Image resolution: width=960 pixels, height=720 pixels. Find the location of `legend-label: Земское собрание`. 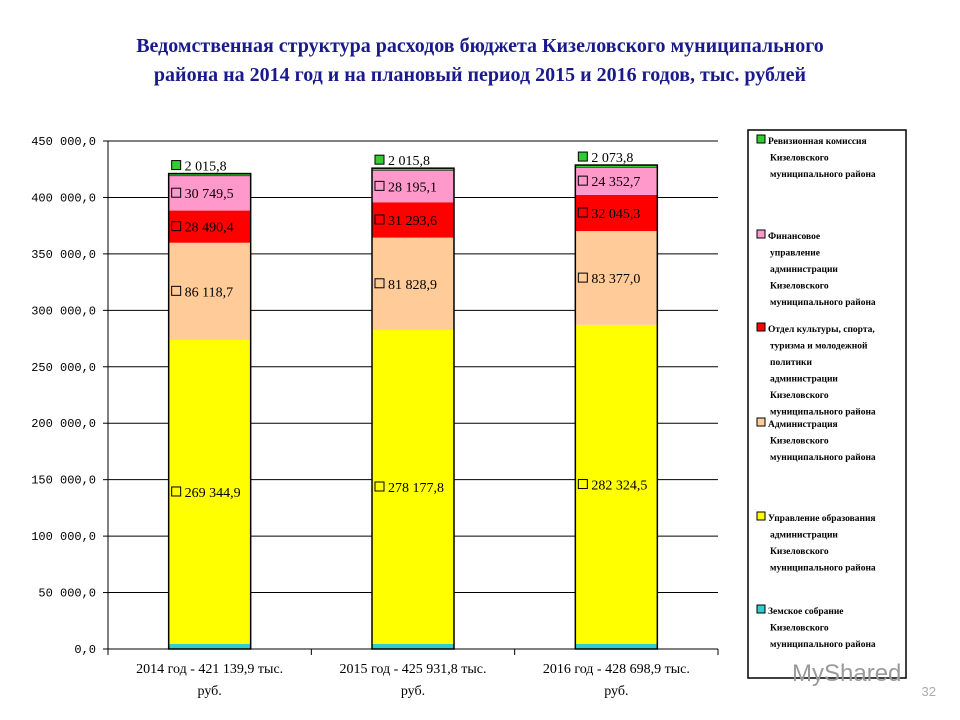

legend-label: Земское собрание is located at coordinates (806, 611).